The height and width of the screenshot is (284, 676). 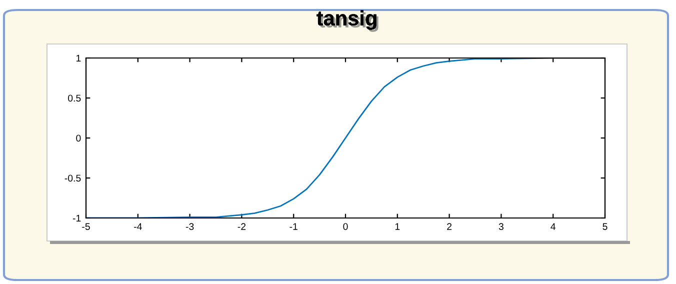 I want to click on x-tick-label: -4, so click(x=138, y=226).